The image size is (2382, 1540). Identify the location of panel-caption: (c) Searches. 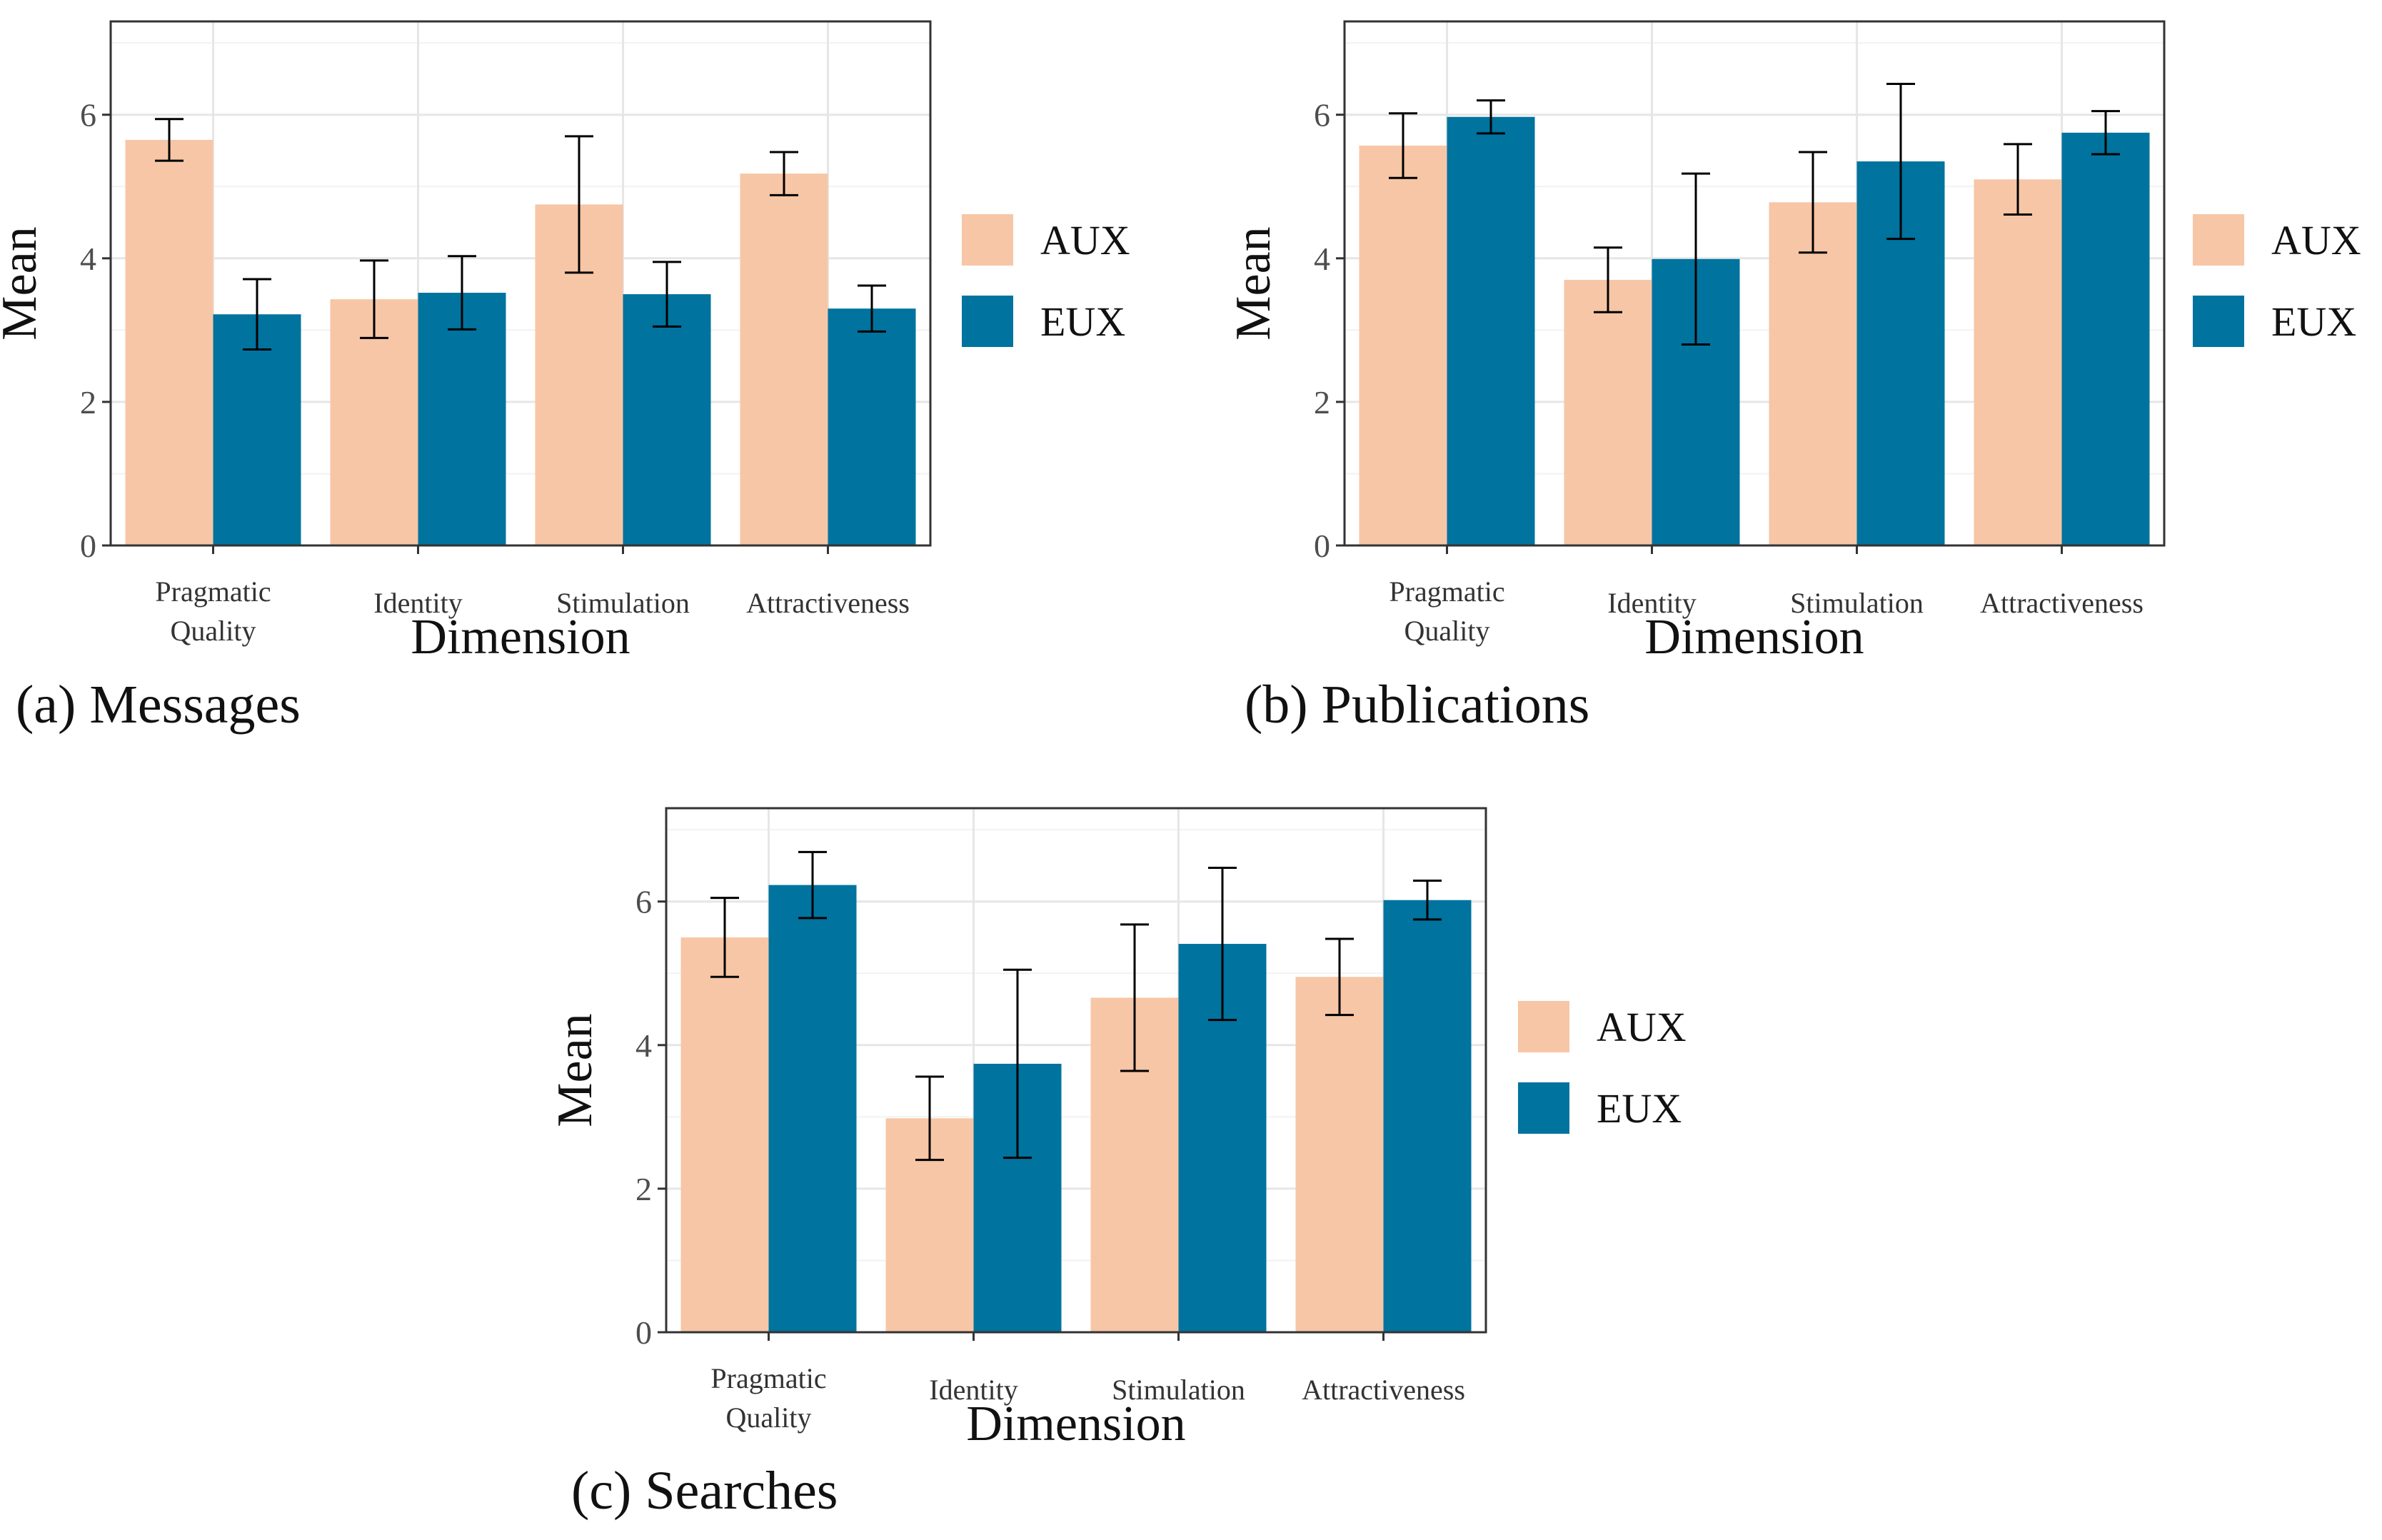
(704, 1491).